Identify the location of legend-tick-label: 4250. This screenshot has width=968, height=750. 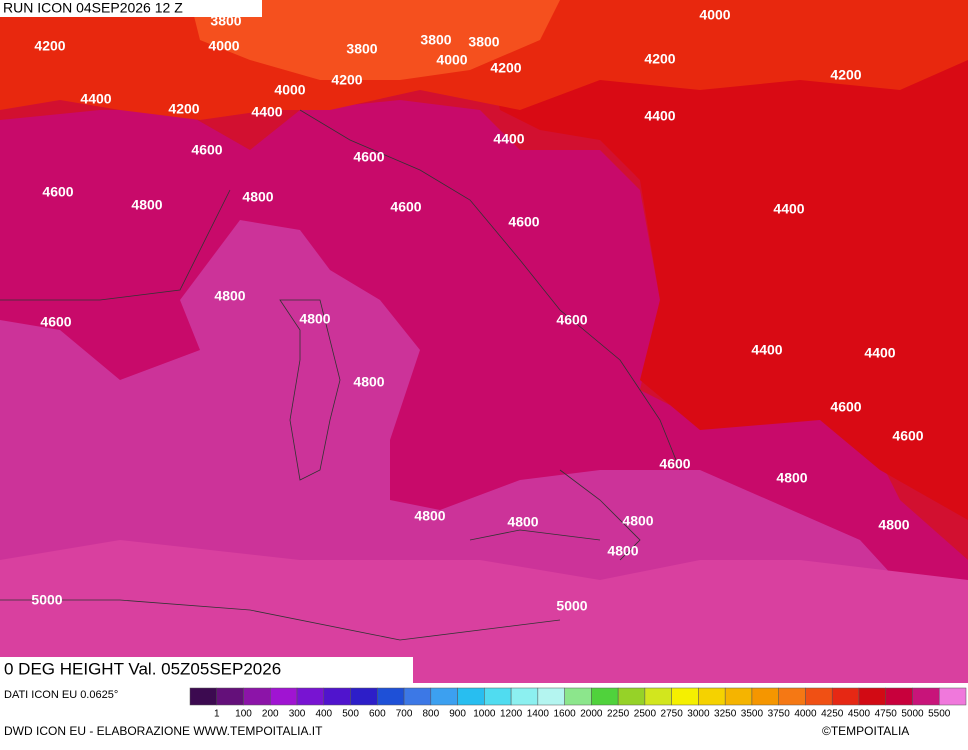
(832, 714).